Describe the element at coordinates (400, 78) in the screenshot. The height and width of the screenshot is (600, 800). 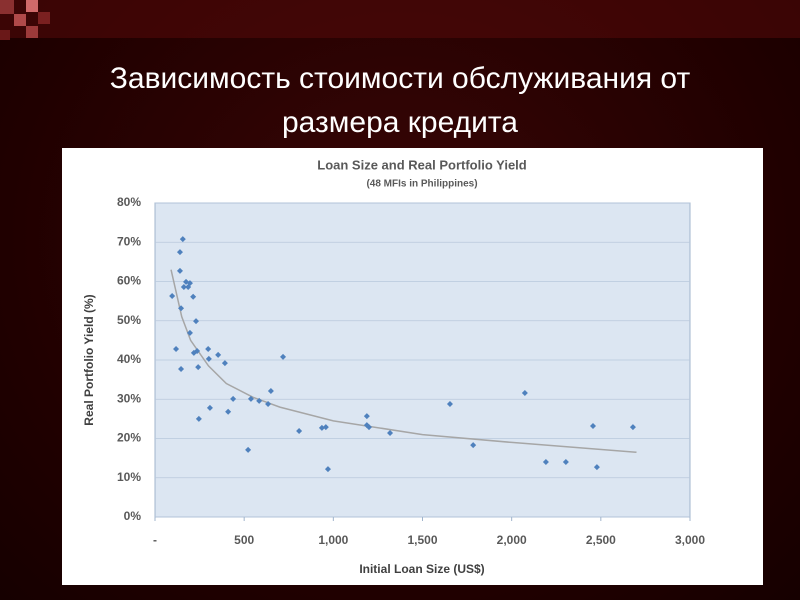
I see `slide-title: Зависимость стоимости обслуживания от` at that location.